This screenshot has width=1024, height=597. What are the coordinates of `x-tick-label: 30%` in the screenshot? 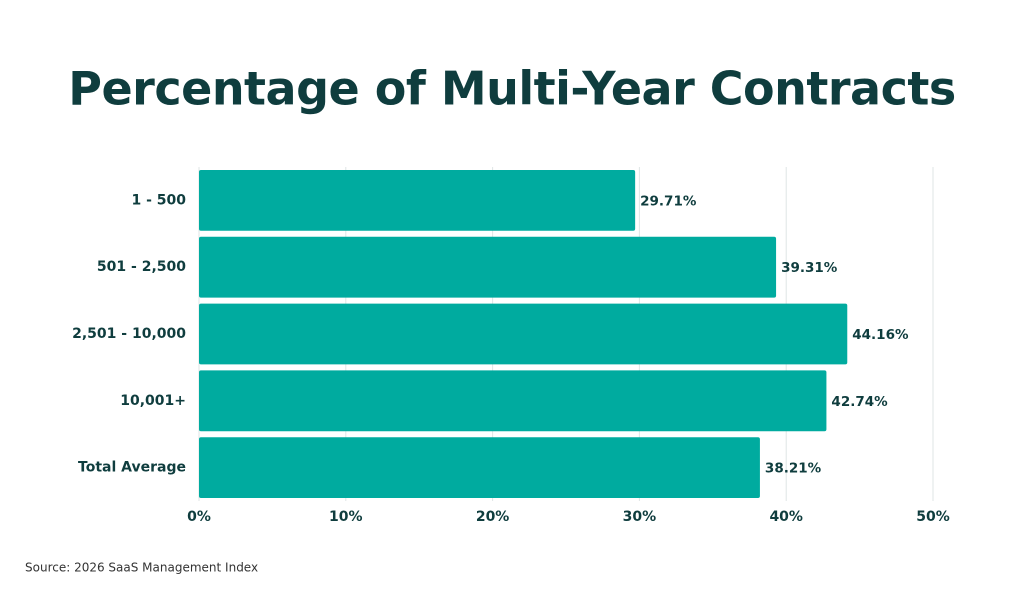 It's located at (640, 517).